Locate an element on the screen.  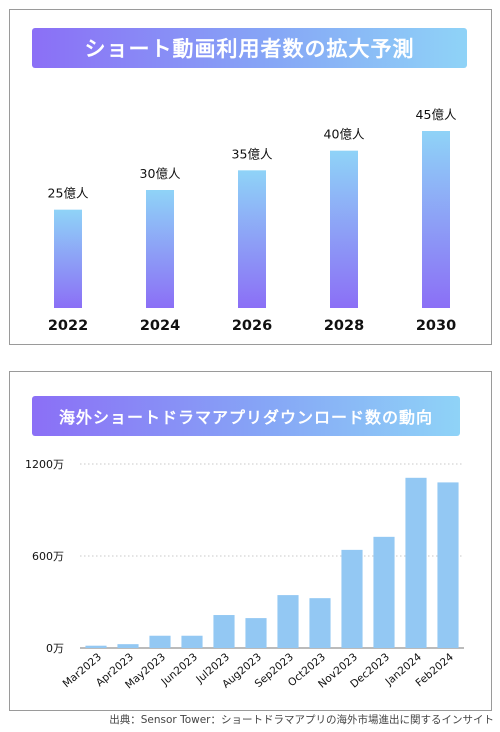
forecast-data-label: 30億人 is located at coordinates (160, 173).